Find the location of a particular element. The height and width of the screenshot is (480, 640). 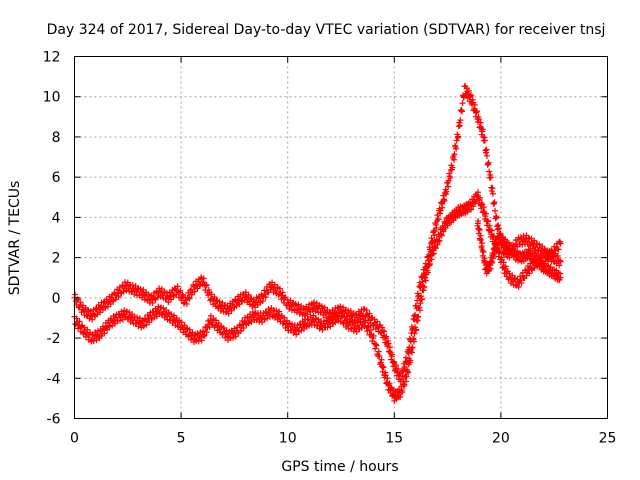

y-tick-label: -2 is located at coordinates (54, 339).